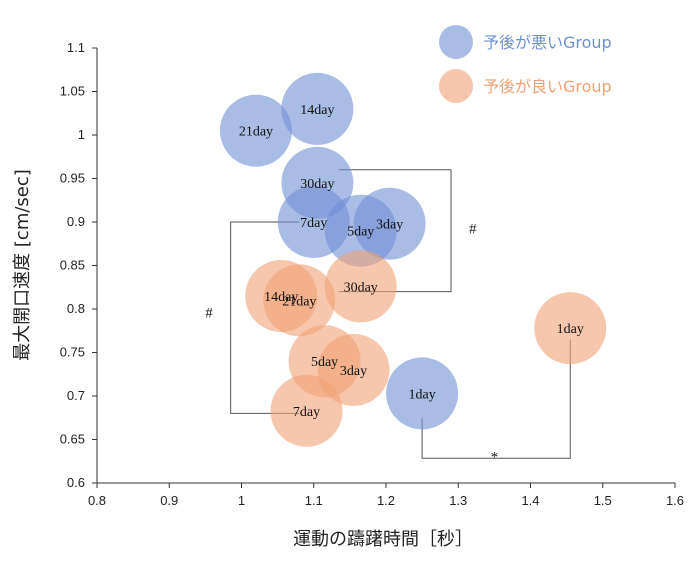 This screenshot has height=562, width=700. Describe the element at coordinates (525, 64) in the screenshot. I see `legend: 予後が悪いGroup 予後が良いGroup` at that location.